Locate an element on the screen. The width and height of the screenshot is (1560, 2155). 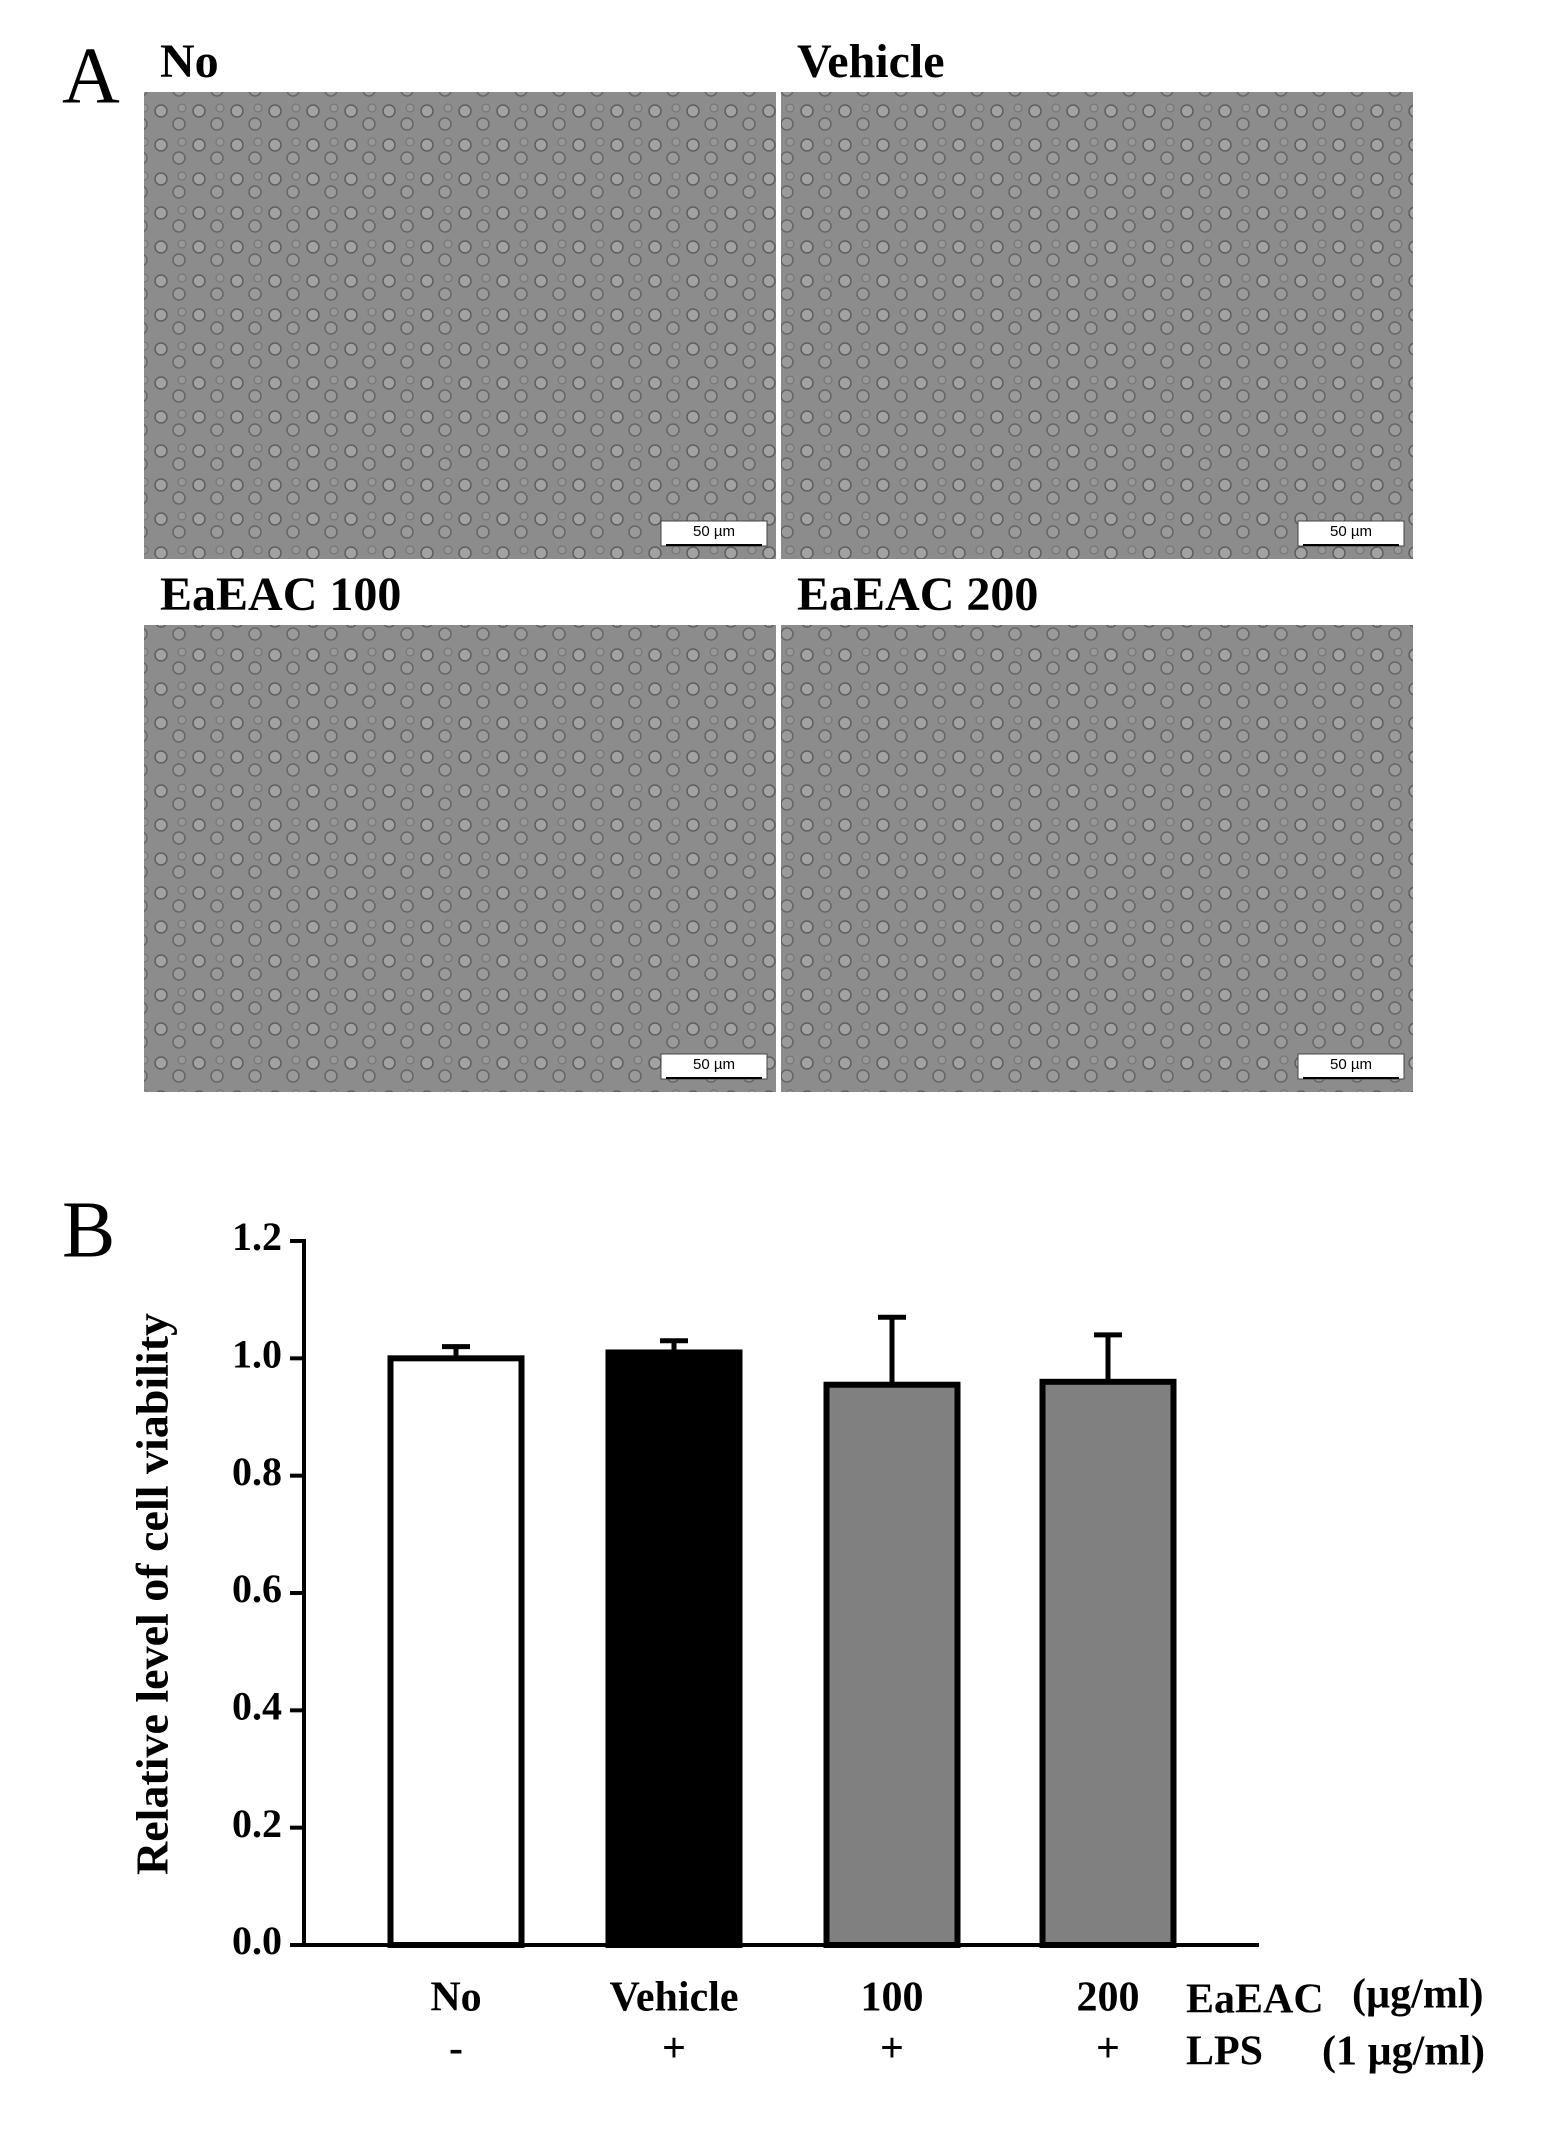
y-axis-label: Relative level of cell viability is located at coordinates (152, 1594).